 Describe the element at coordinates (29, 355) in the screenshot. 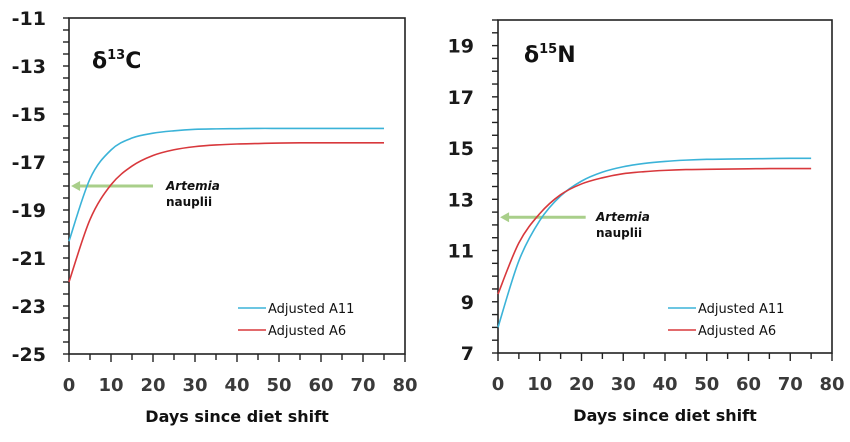

I see `y-tick-label: -25` at that location.